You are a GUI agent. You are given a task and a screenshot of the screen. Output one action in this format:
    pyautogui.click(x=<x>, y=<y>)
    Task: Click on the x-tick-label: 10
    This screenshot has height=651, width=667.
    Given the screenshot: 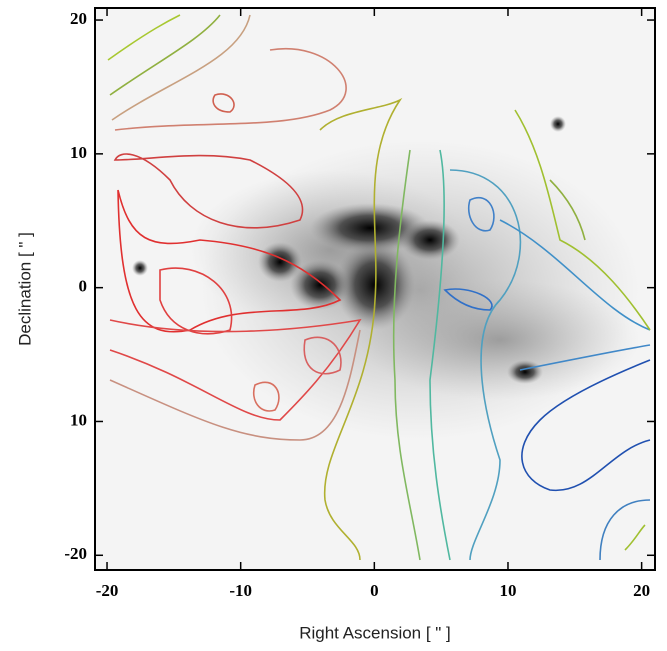 What is the action you would take?
    pyautogui.click(x=507, y=590)
    